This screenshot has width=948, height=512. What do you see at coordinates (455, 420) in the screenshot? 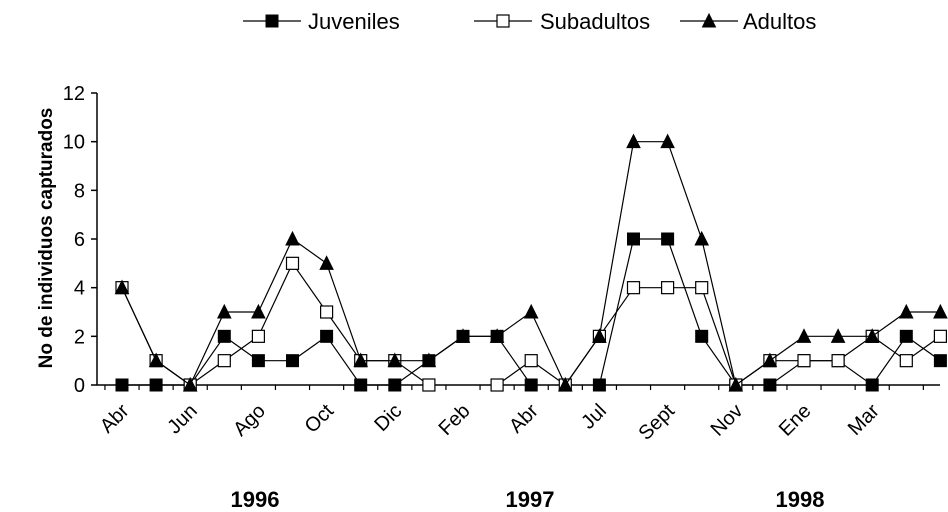
I see `x-tick-label: Feb` at bounding box center [455, 420].